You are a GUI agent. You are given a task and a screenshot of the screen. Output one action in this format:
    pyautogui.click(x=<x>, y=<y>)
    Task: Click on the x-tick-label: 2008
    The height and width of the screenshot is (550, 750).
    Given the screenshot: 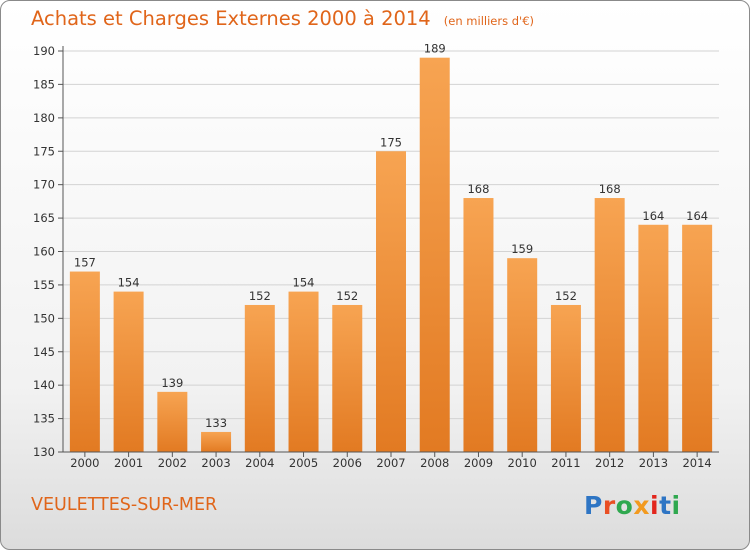 What is the action you would take?
    pyautogui.click(x=434, y=463)
    